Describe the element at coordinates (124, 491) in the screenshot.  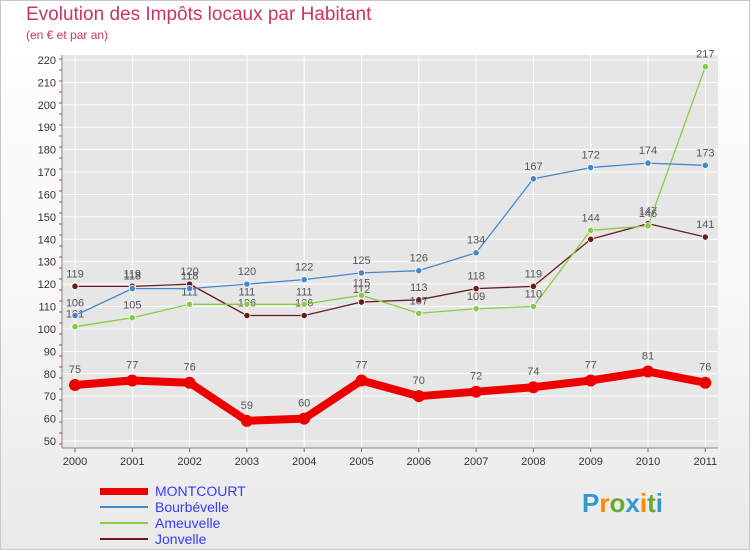
I see `legend-swatch-montcourt` at that location.